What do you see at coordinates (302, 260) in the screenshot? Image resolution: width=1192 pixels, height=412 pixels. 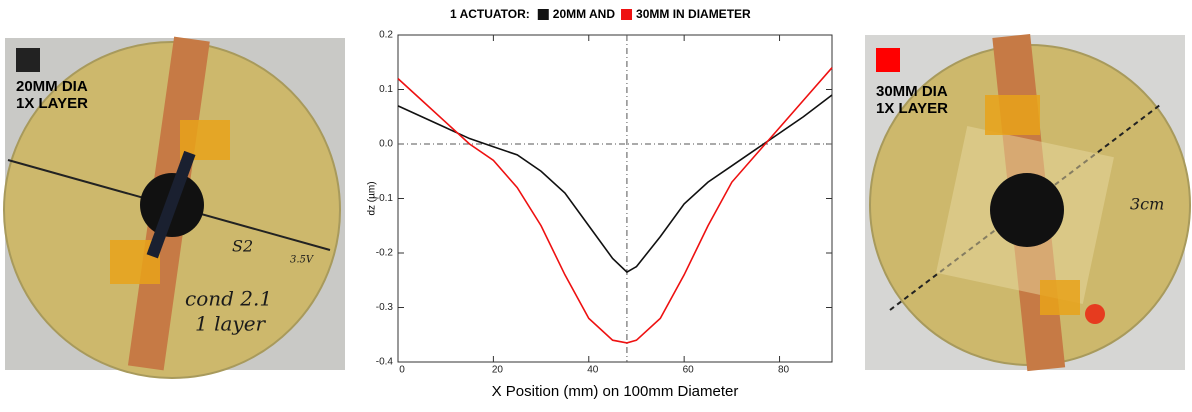 I see `handwritten-note: 3.5V` at bounding box center [302, 260].